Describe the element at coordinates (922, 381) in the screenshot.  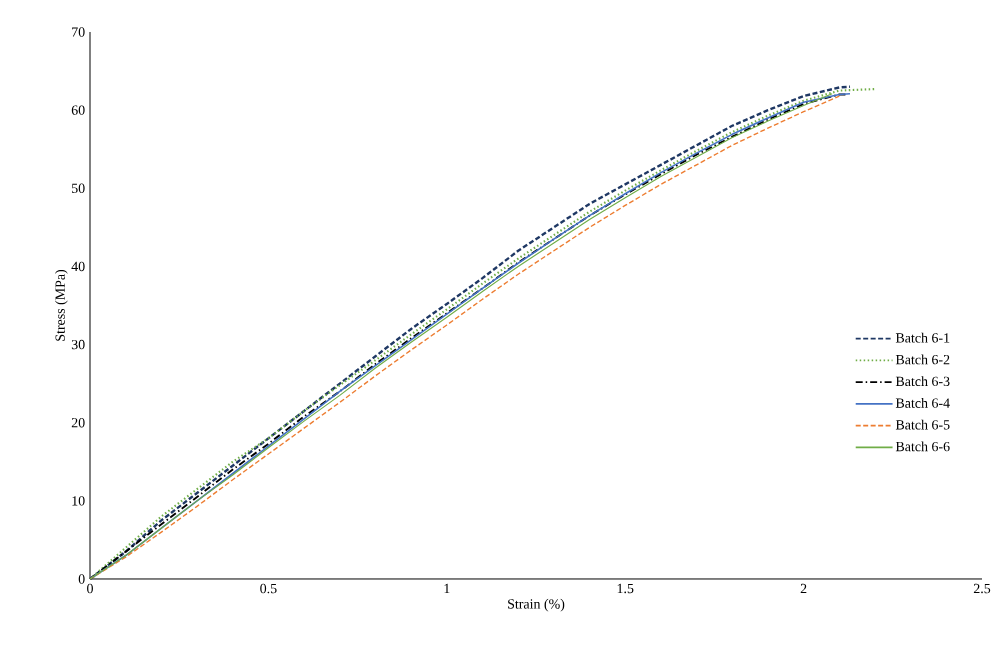
I see `legend-label: Batch 6-3` at that location.